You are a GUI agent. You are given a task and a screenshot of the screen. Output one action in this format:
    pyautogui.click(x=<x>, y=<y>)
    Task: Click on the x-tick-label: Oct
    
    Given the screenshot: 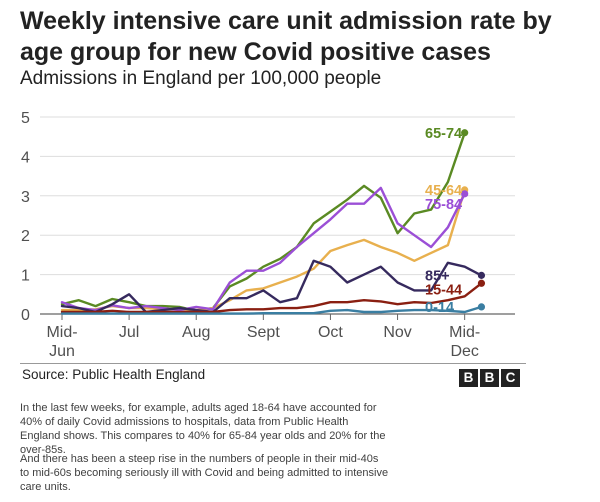 What is the action you would take?
    pyautogui.click(x=330, y=332)
    